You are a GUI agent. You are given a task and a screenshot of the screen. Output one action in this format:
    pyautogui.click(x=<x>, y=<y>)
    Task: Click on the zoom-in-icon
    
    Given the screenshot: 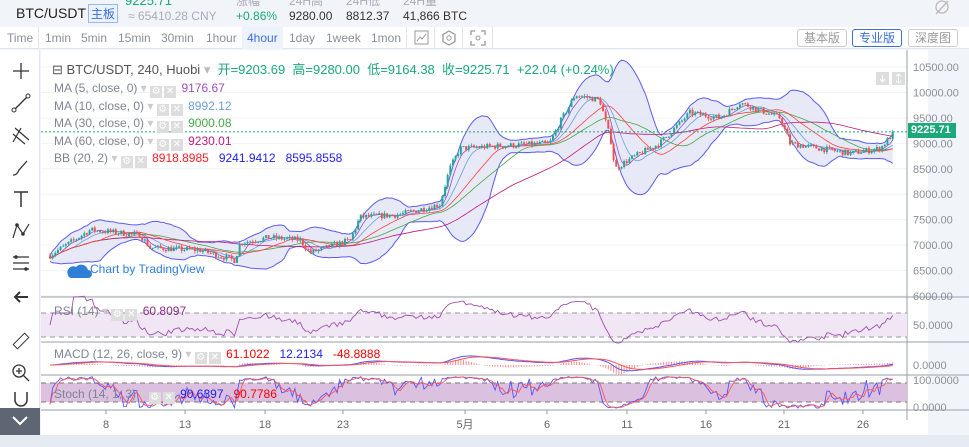 What is the action you would take?
    pyautogui.click(x=21, y=373)
    